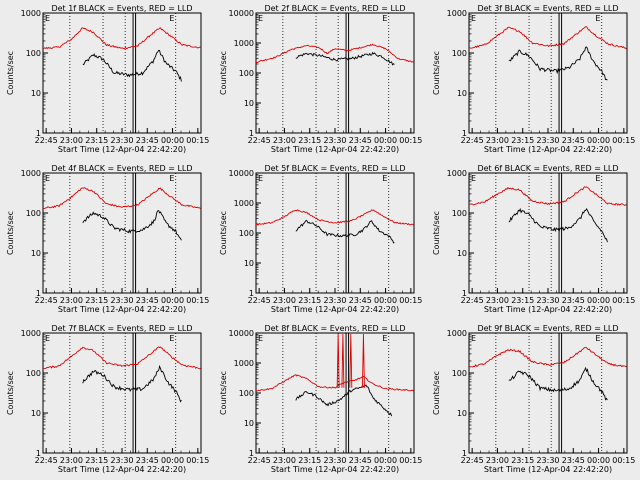  I want to click on plot-title: Det 4f BLACK = Events, RED = LLD, so click(121, 168).